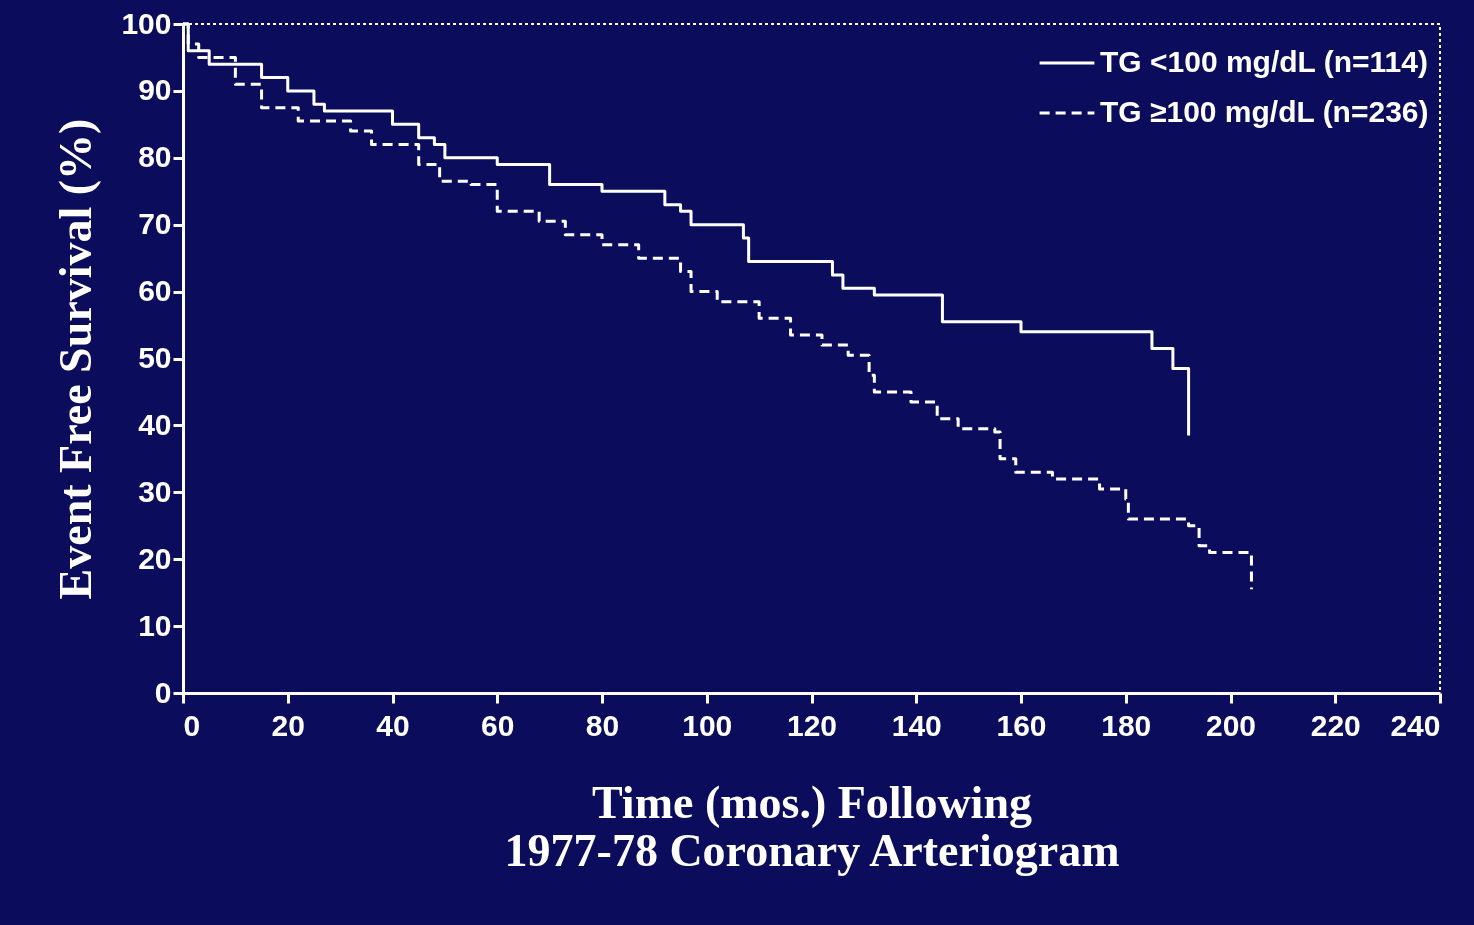  Describe the element at coordinates (602, 725) in the screenshot. I see `x-tick-label: 80` at that location.